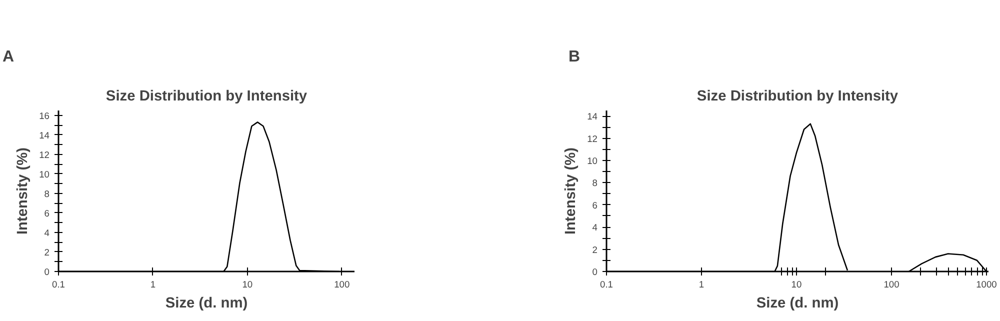  Describe the element at coordinates (8, 57) in the screenshot. I see `text: A` at that location.